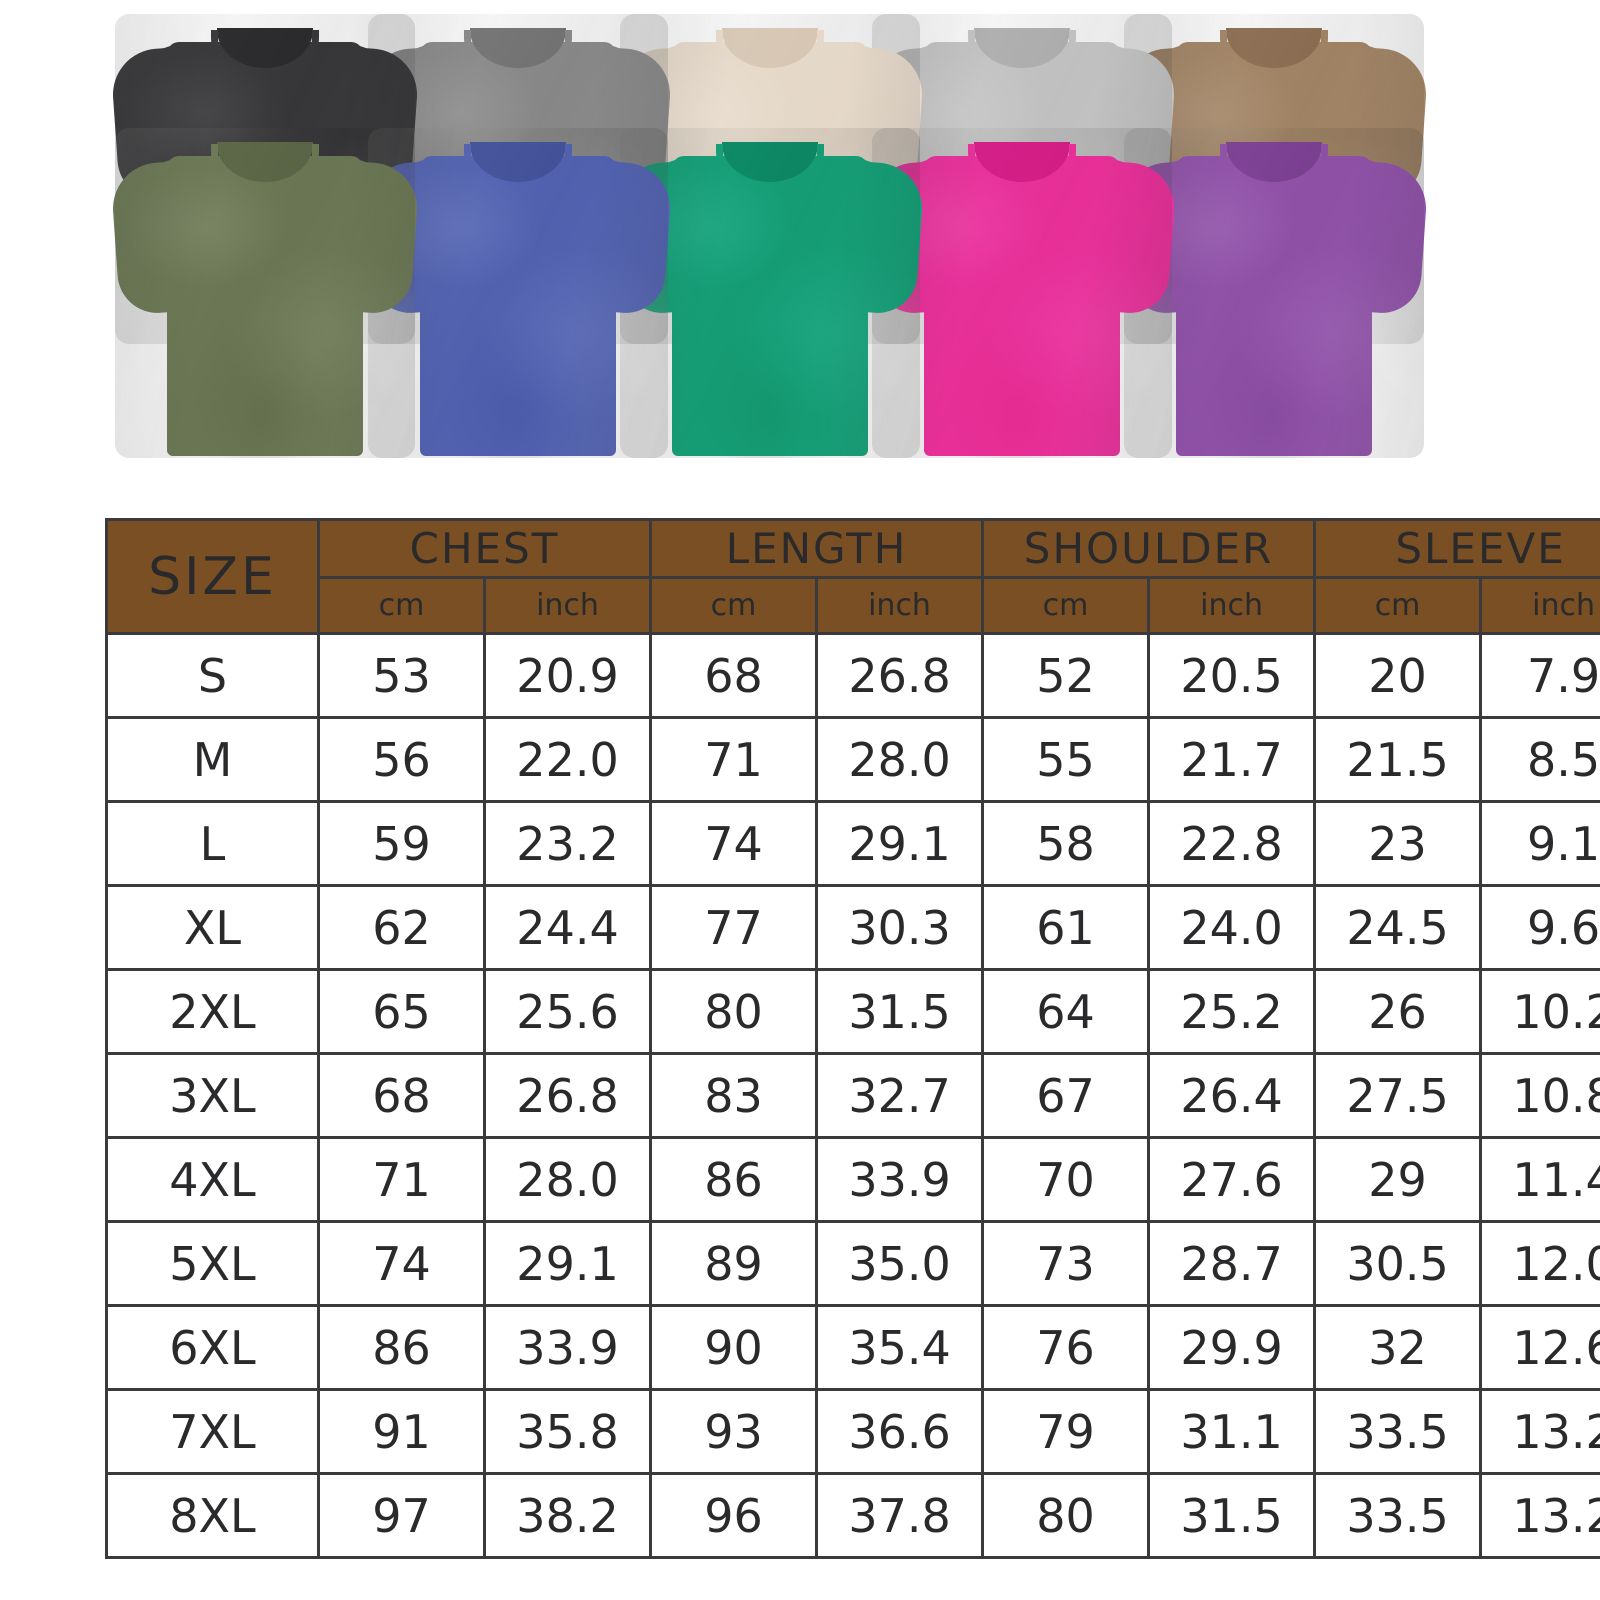  Describe the element at coordinates (401, 1431) in the screenshot. I see `cell-chest-cm: 91` at that location.